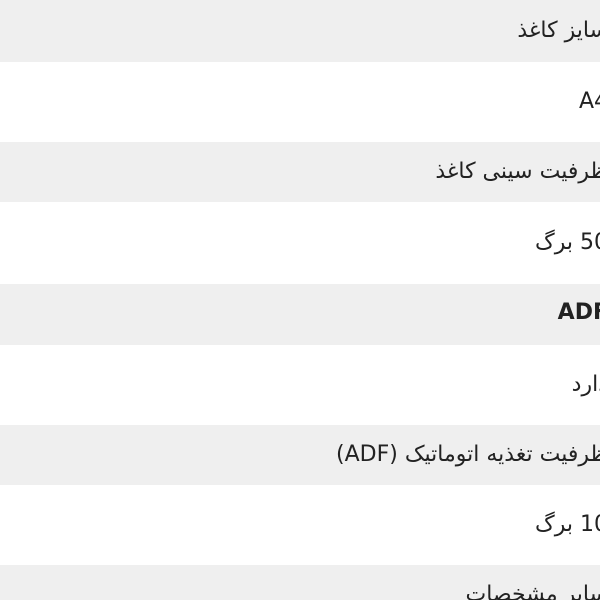  I want to click on spec-label-adf-capacity: ظرفیت تغذیه اتوماتیک (ADF), so click(468, 454).